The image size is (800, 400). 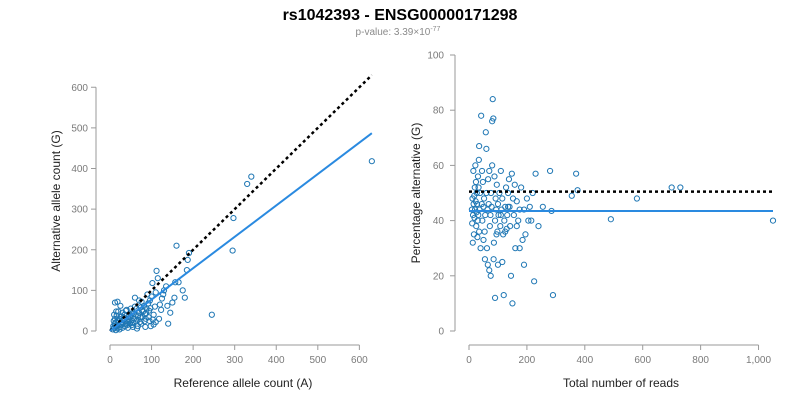 I want to click on x-tick-label: 600, so click(x=359, y=360).